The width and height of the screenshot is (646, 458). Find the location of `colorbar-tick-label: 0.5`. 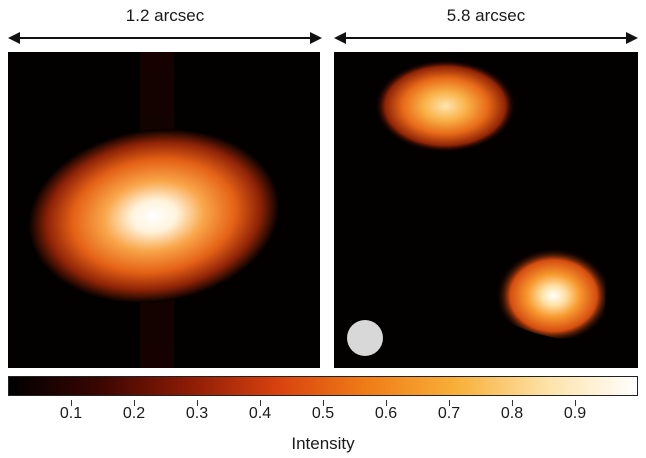

colorbar-tick-label: 0.5 is located at coordinates (323, 413).